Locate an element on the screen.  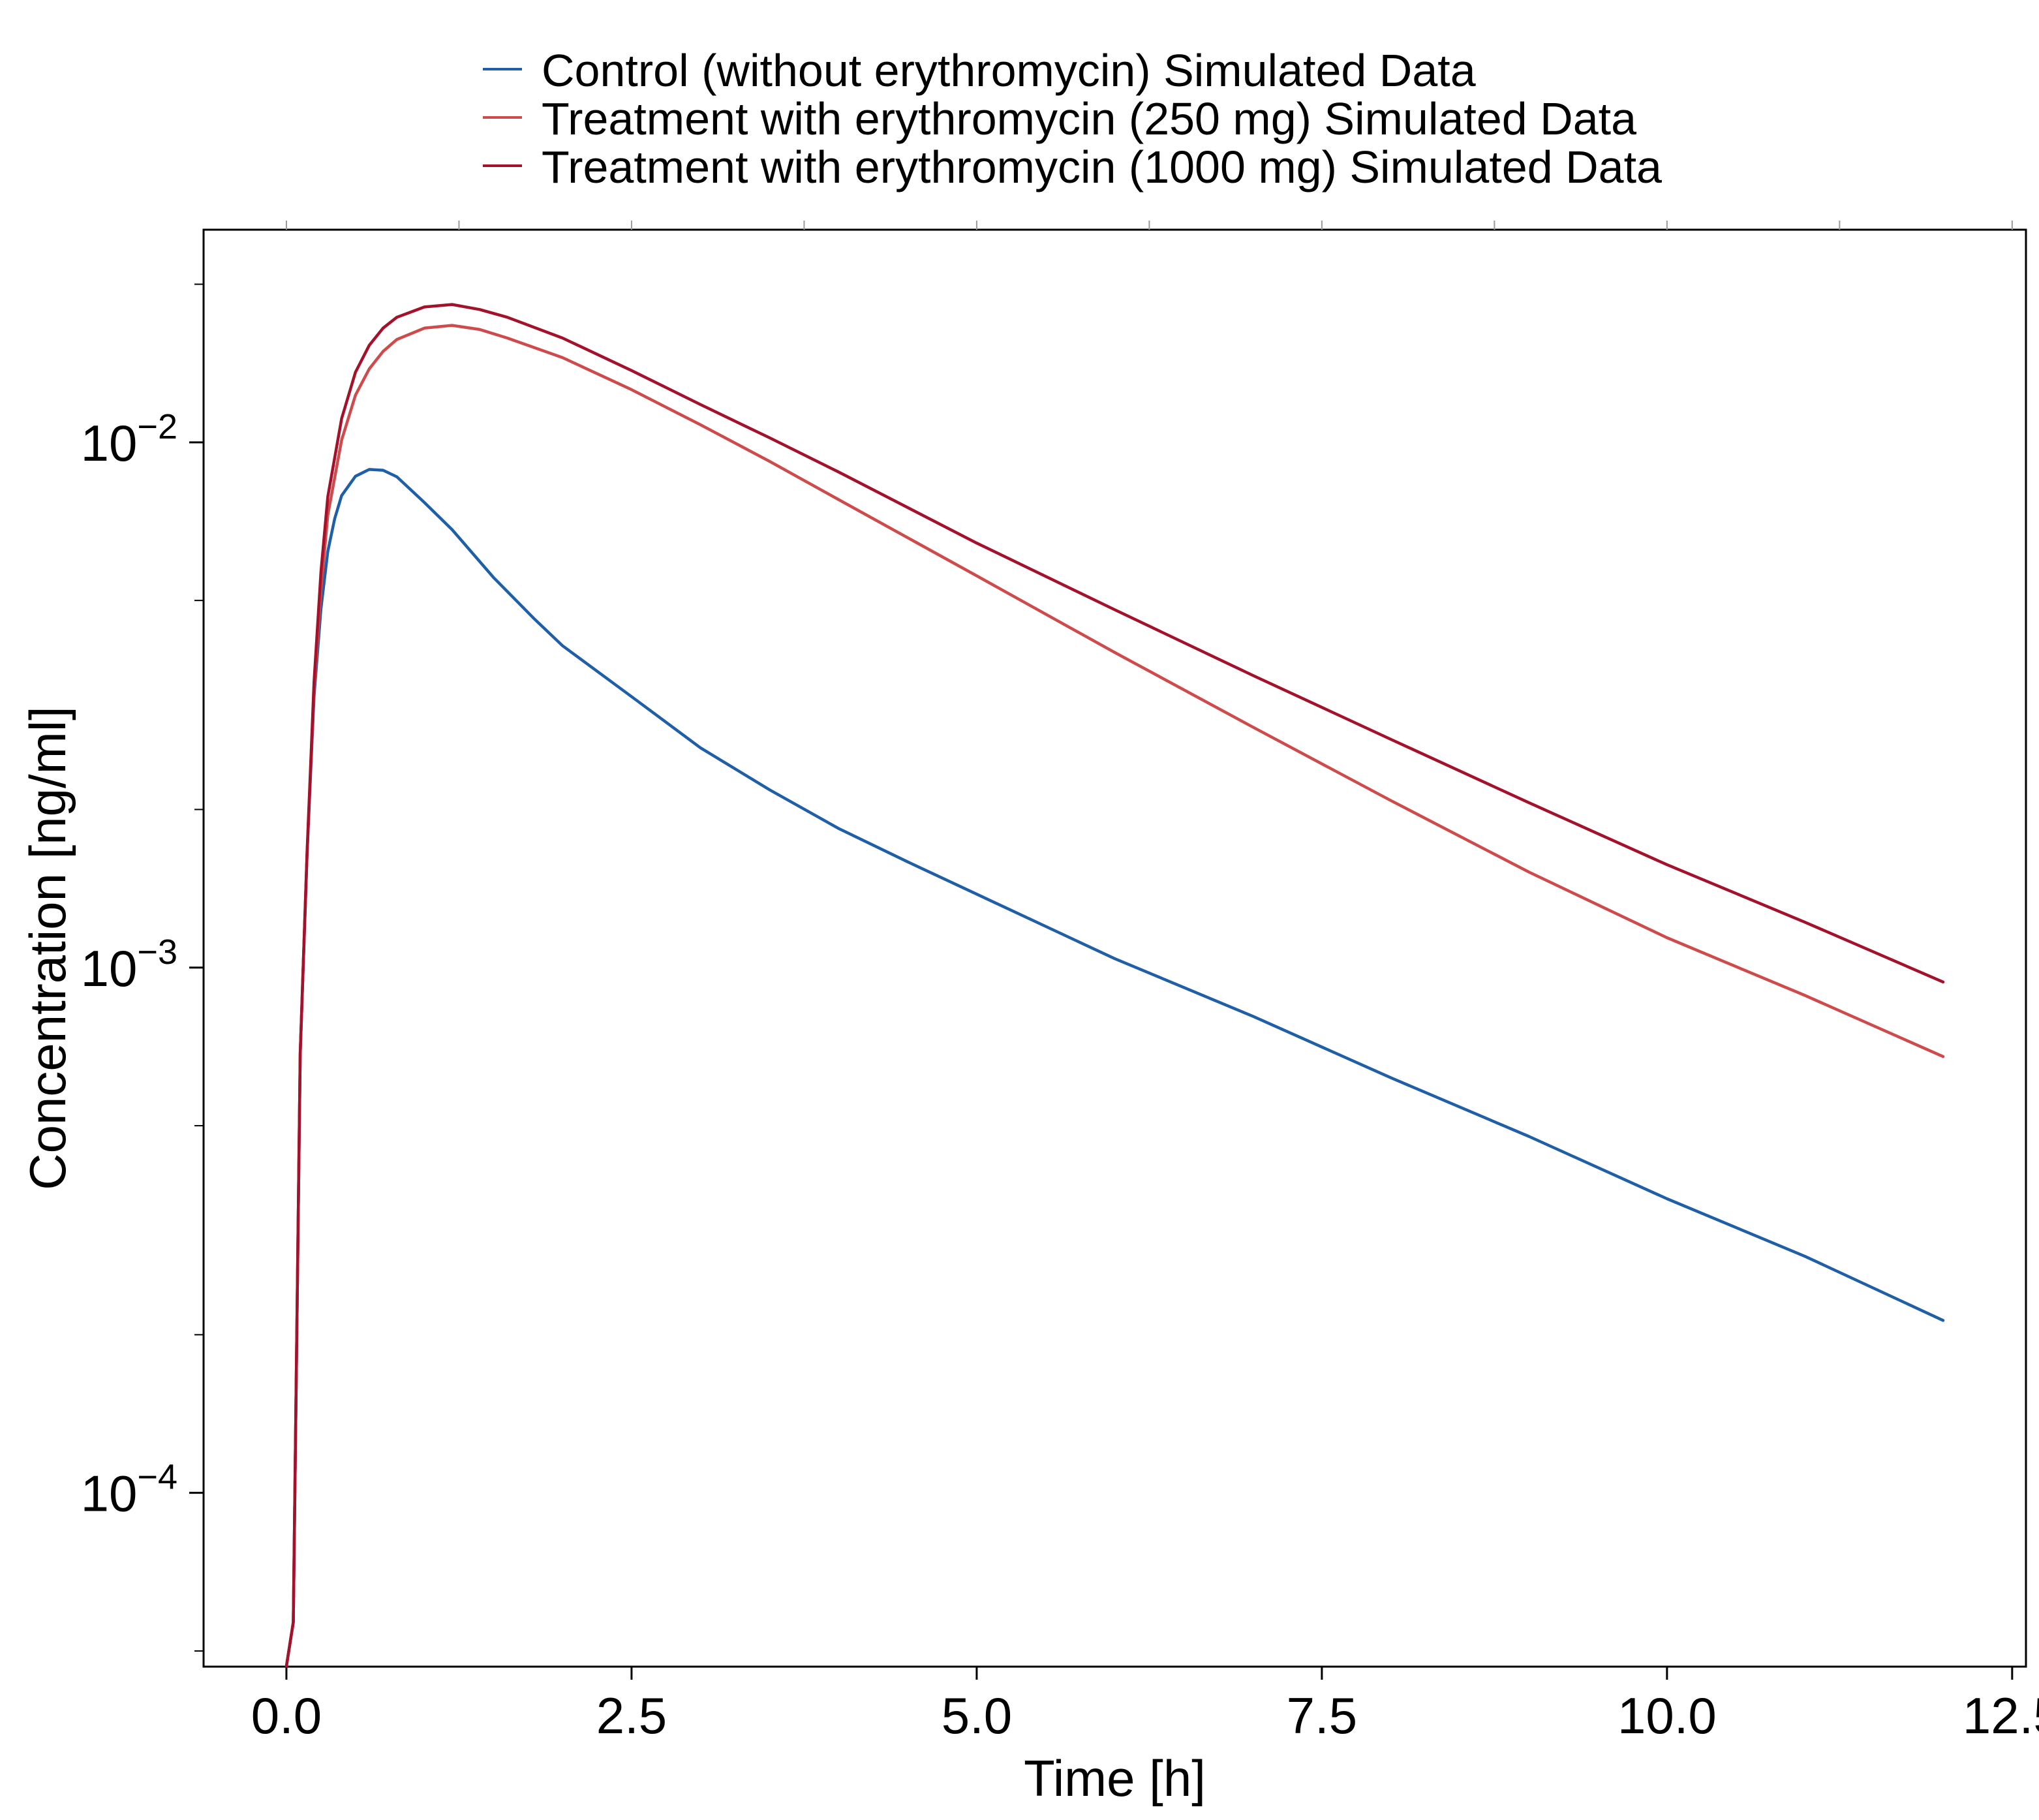
y-axis-title: Concentration [ng/ml] is located at coordinates (47, 948).